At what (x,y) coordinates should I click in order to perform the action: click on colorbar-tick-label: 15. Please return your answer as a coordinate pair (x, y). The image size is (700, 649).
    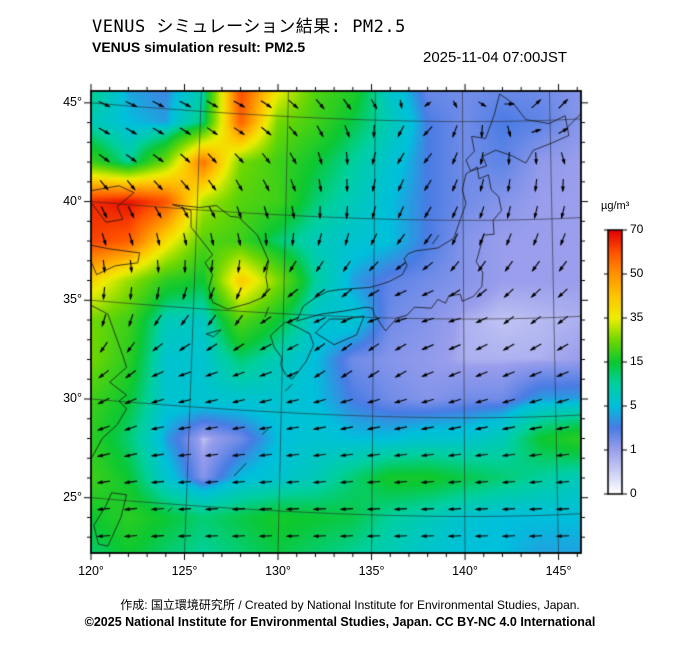
    Looking at the image, I should click on (637, 361).